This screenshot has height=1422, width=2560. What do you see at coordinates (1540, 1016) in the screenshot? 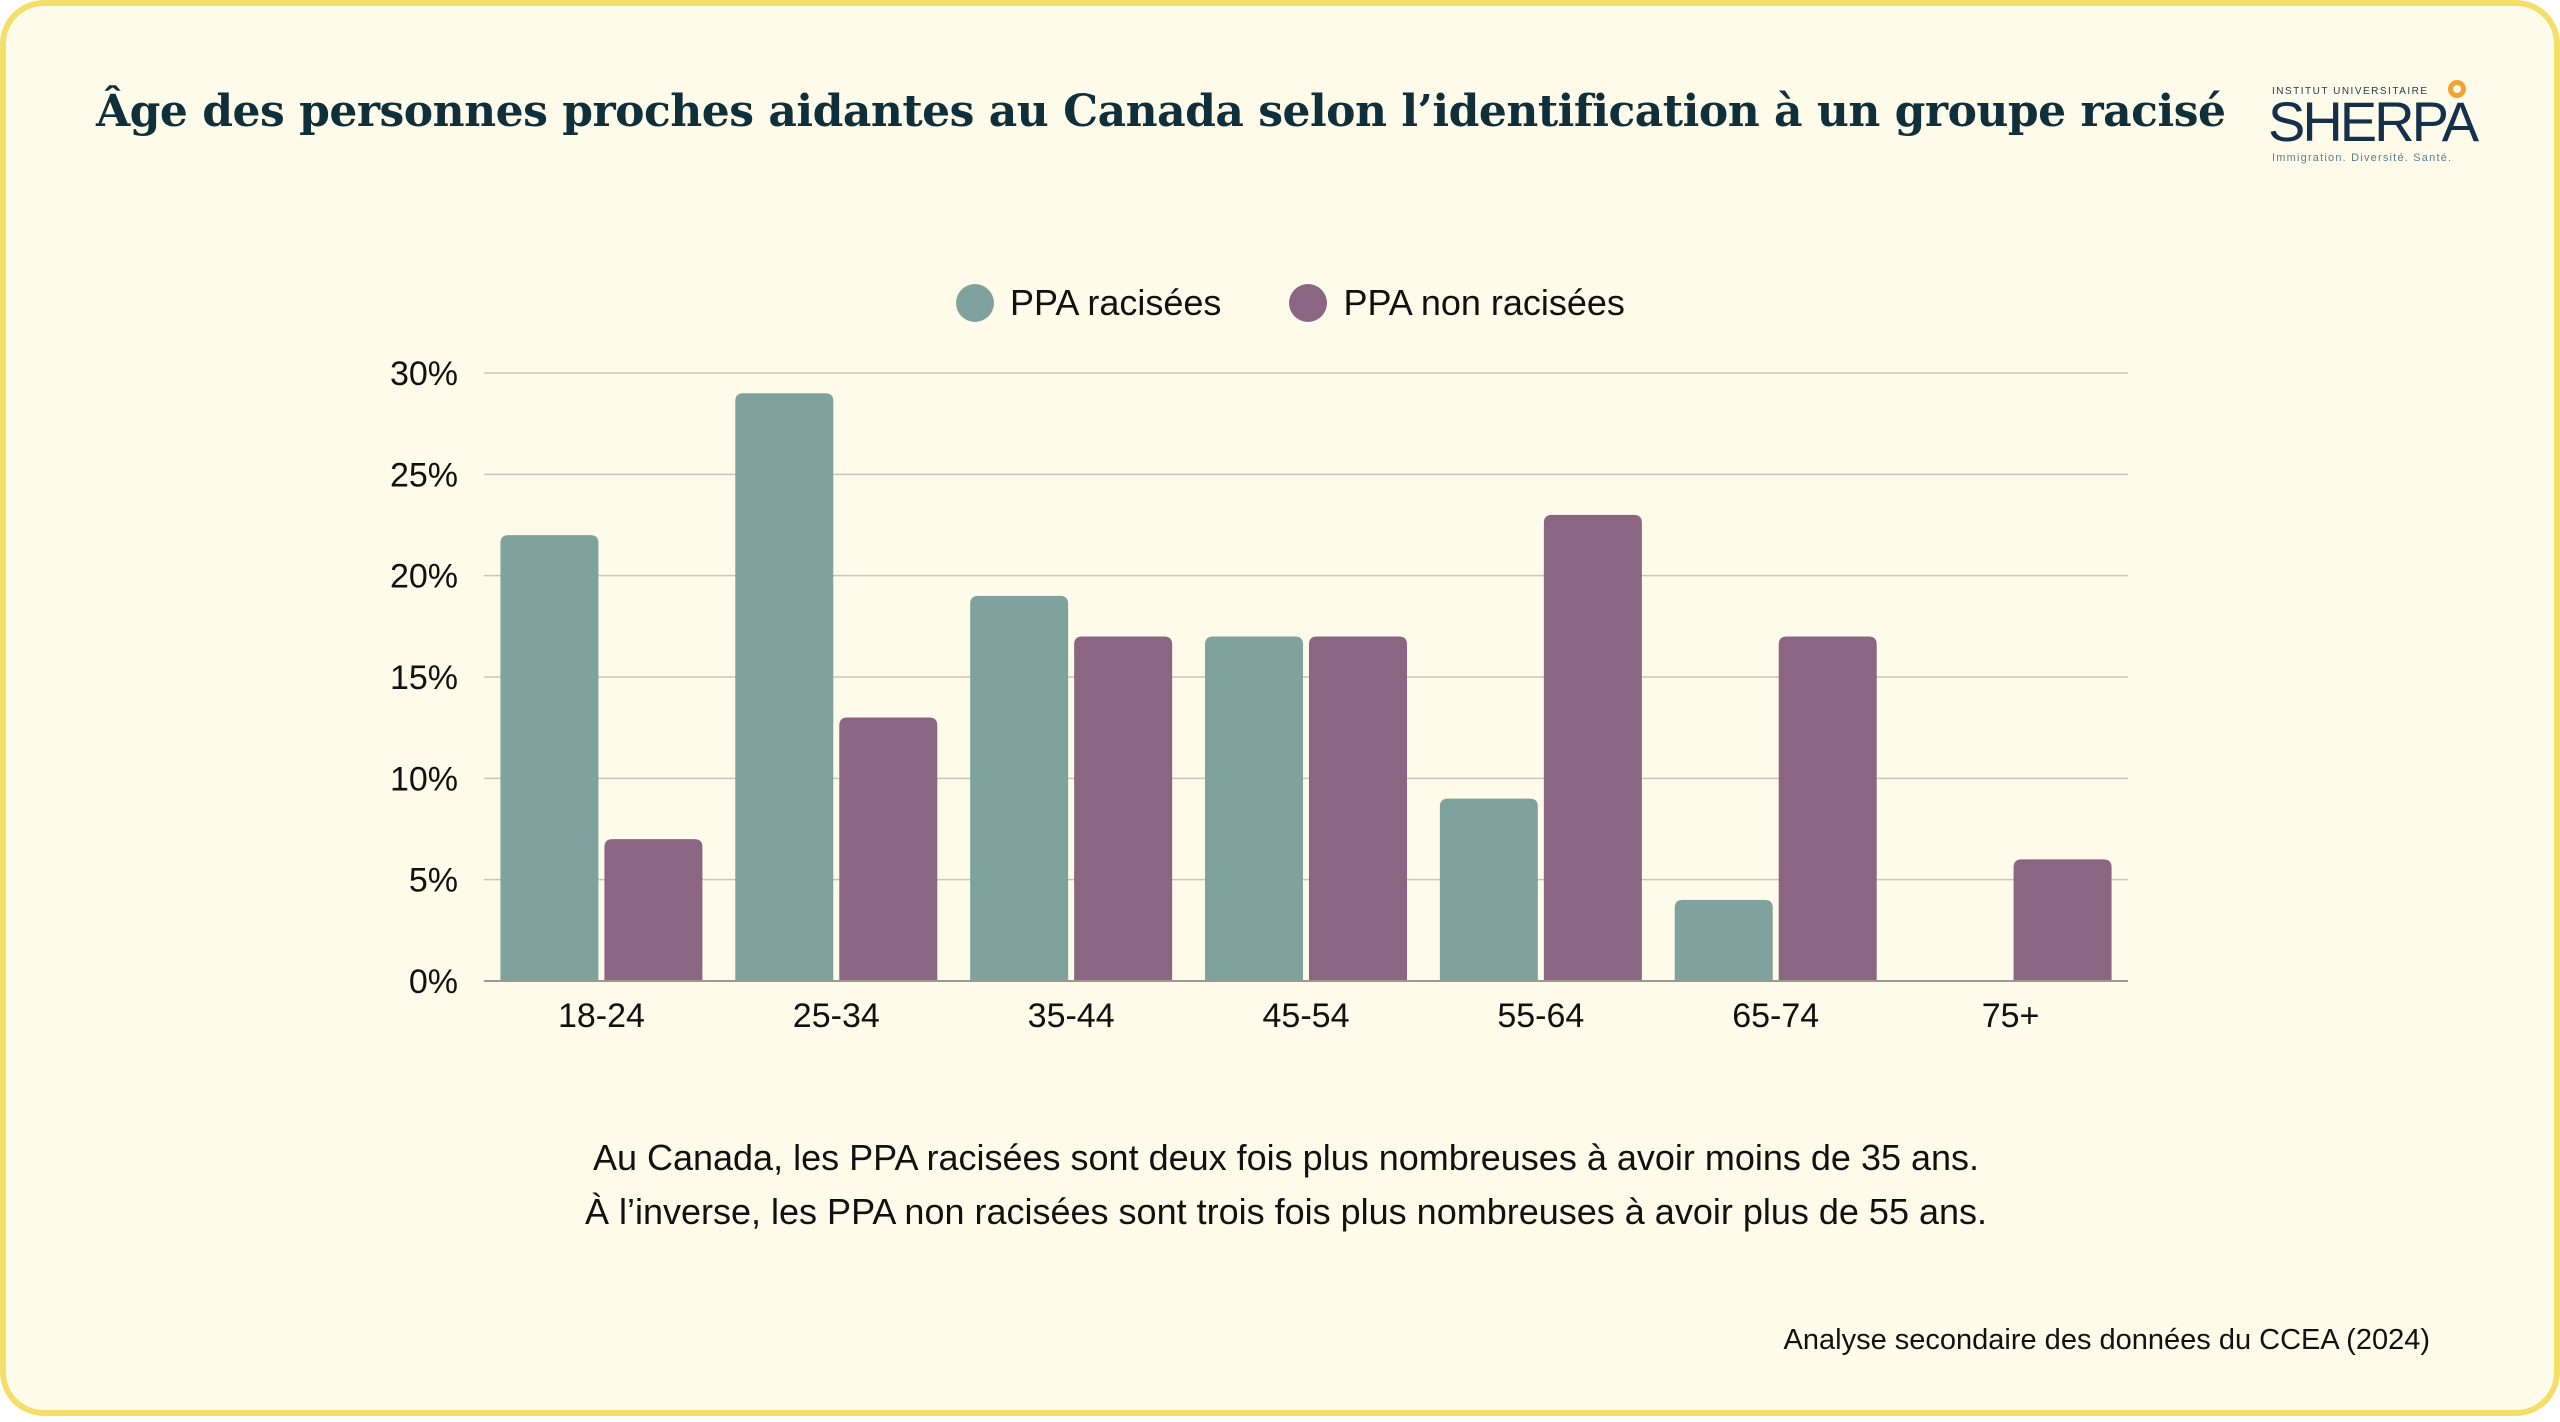
I see `x-tick-label: 55-64` at bounding box center [1540, 1016].